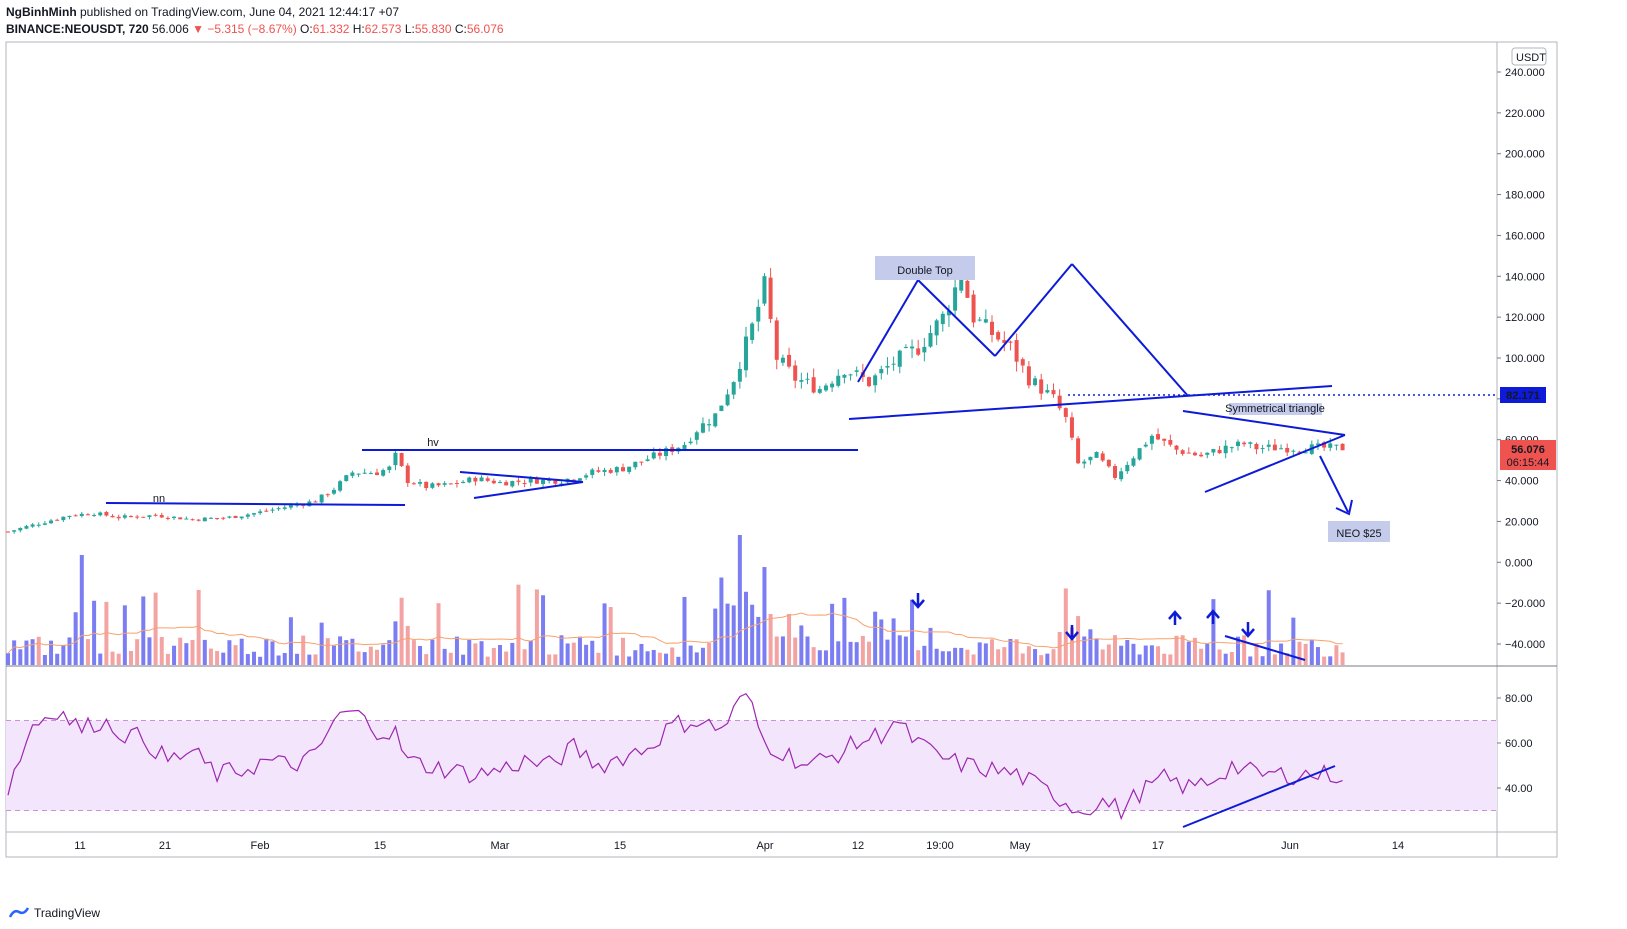 The height and width of the screenshot is (929, 1627). I want to click on author-name: NgBinhMinh, so click(41, 12).